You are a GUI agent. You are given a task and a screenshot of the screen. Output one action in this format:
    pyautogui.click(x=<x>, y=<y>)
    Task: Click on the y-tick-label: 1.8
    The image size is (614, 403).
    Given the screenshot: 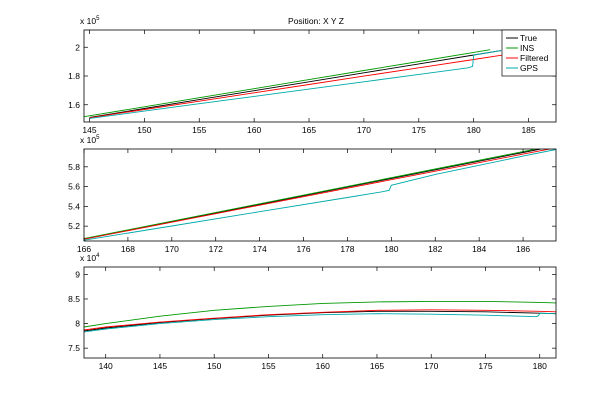 What is the action you would take?
    pyautogui.click(x=74, y=76)
    